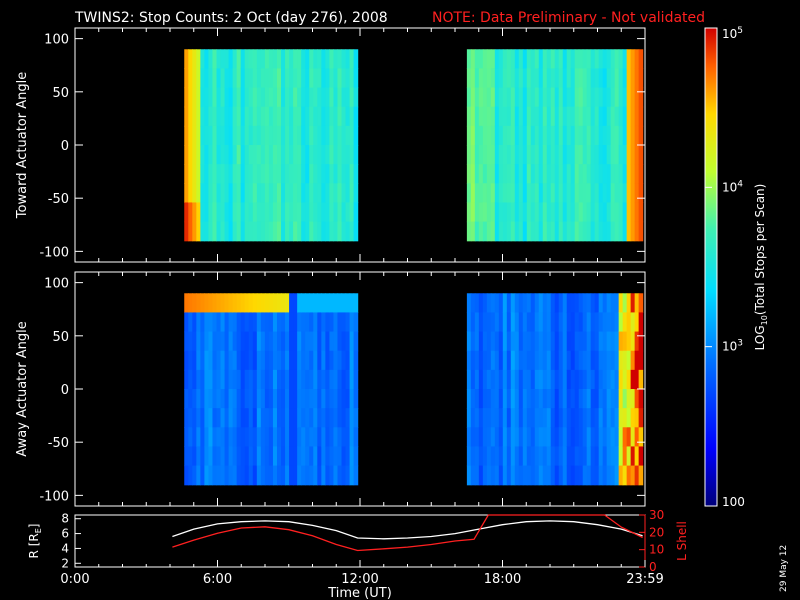 This screenshot has width=800, height=600. I want to click on colorbar-tick-exp: 5, so click(740, 31).